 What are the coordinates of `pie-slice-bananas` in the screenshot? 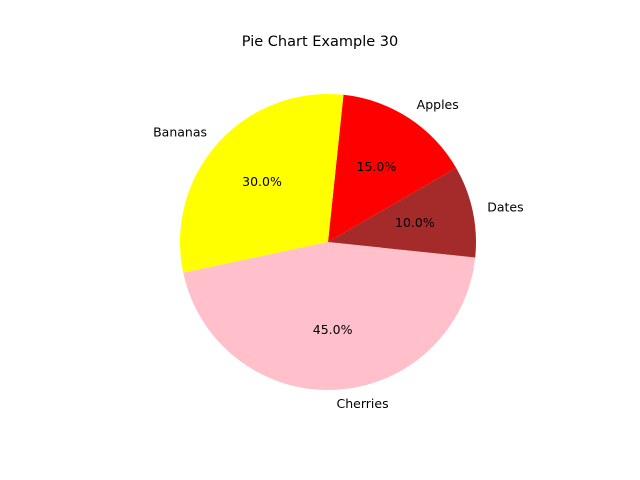 It's located at (261, 183).